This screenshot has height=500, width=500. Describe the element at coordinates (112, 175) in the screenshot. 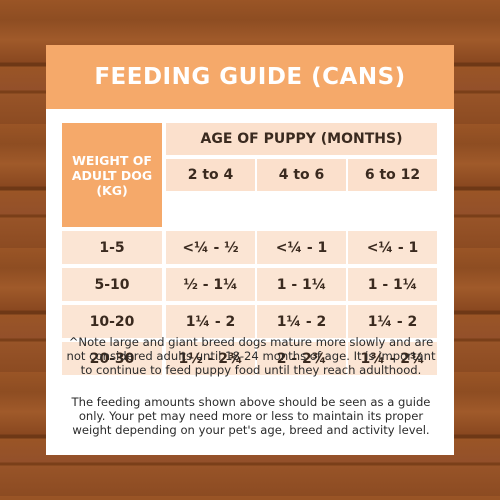

I see `weight-column-header: WEIGHT OF ADULT DOG (KG)` at that location.